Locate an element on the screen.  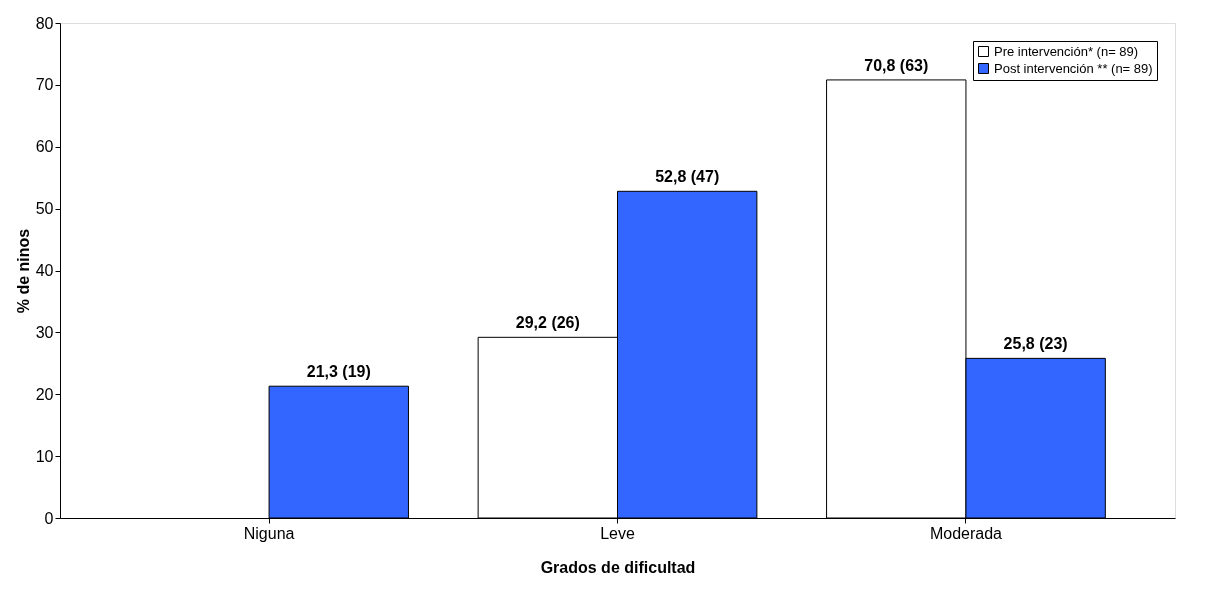
x-tick-label: Leve is located at coordinates (617, 533).